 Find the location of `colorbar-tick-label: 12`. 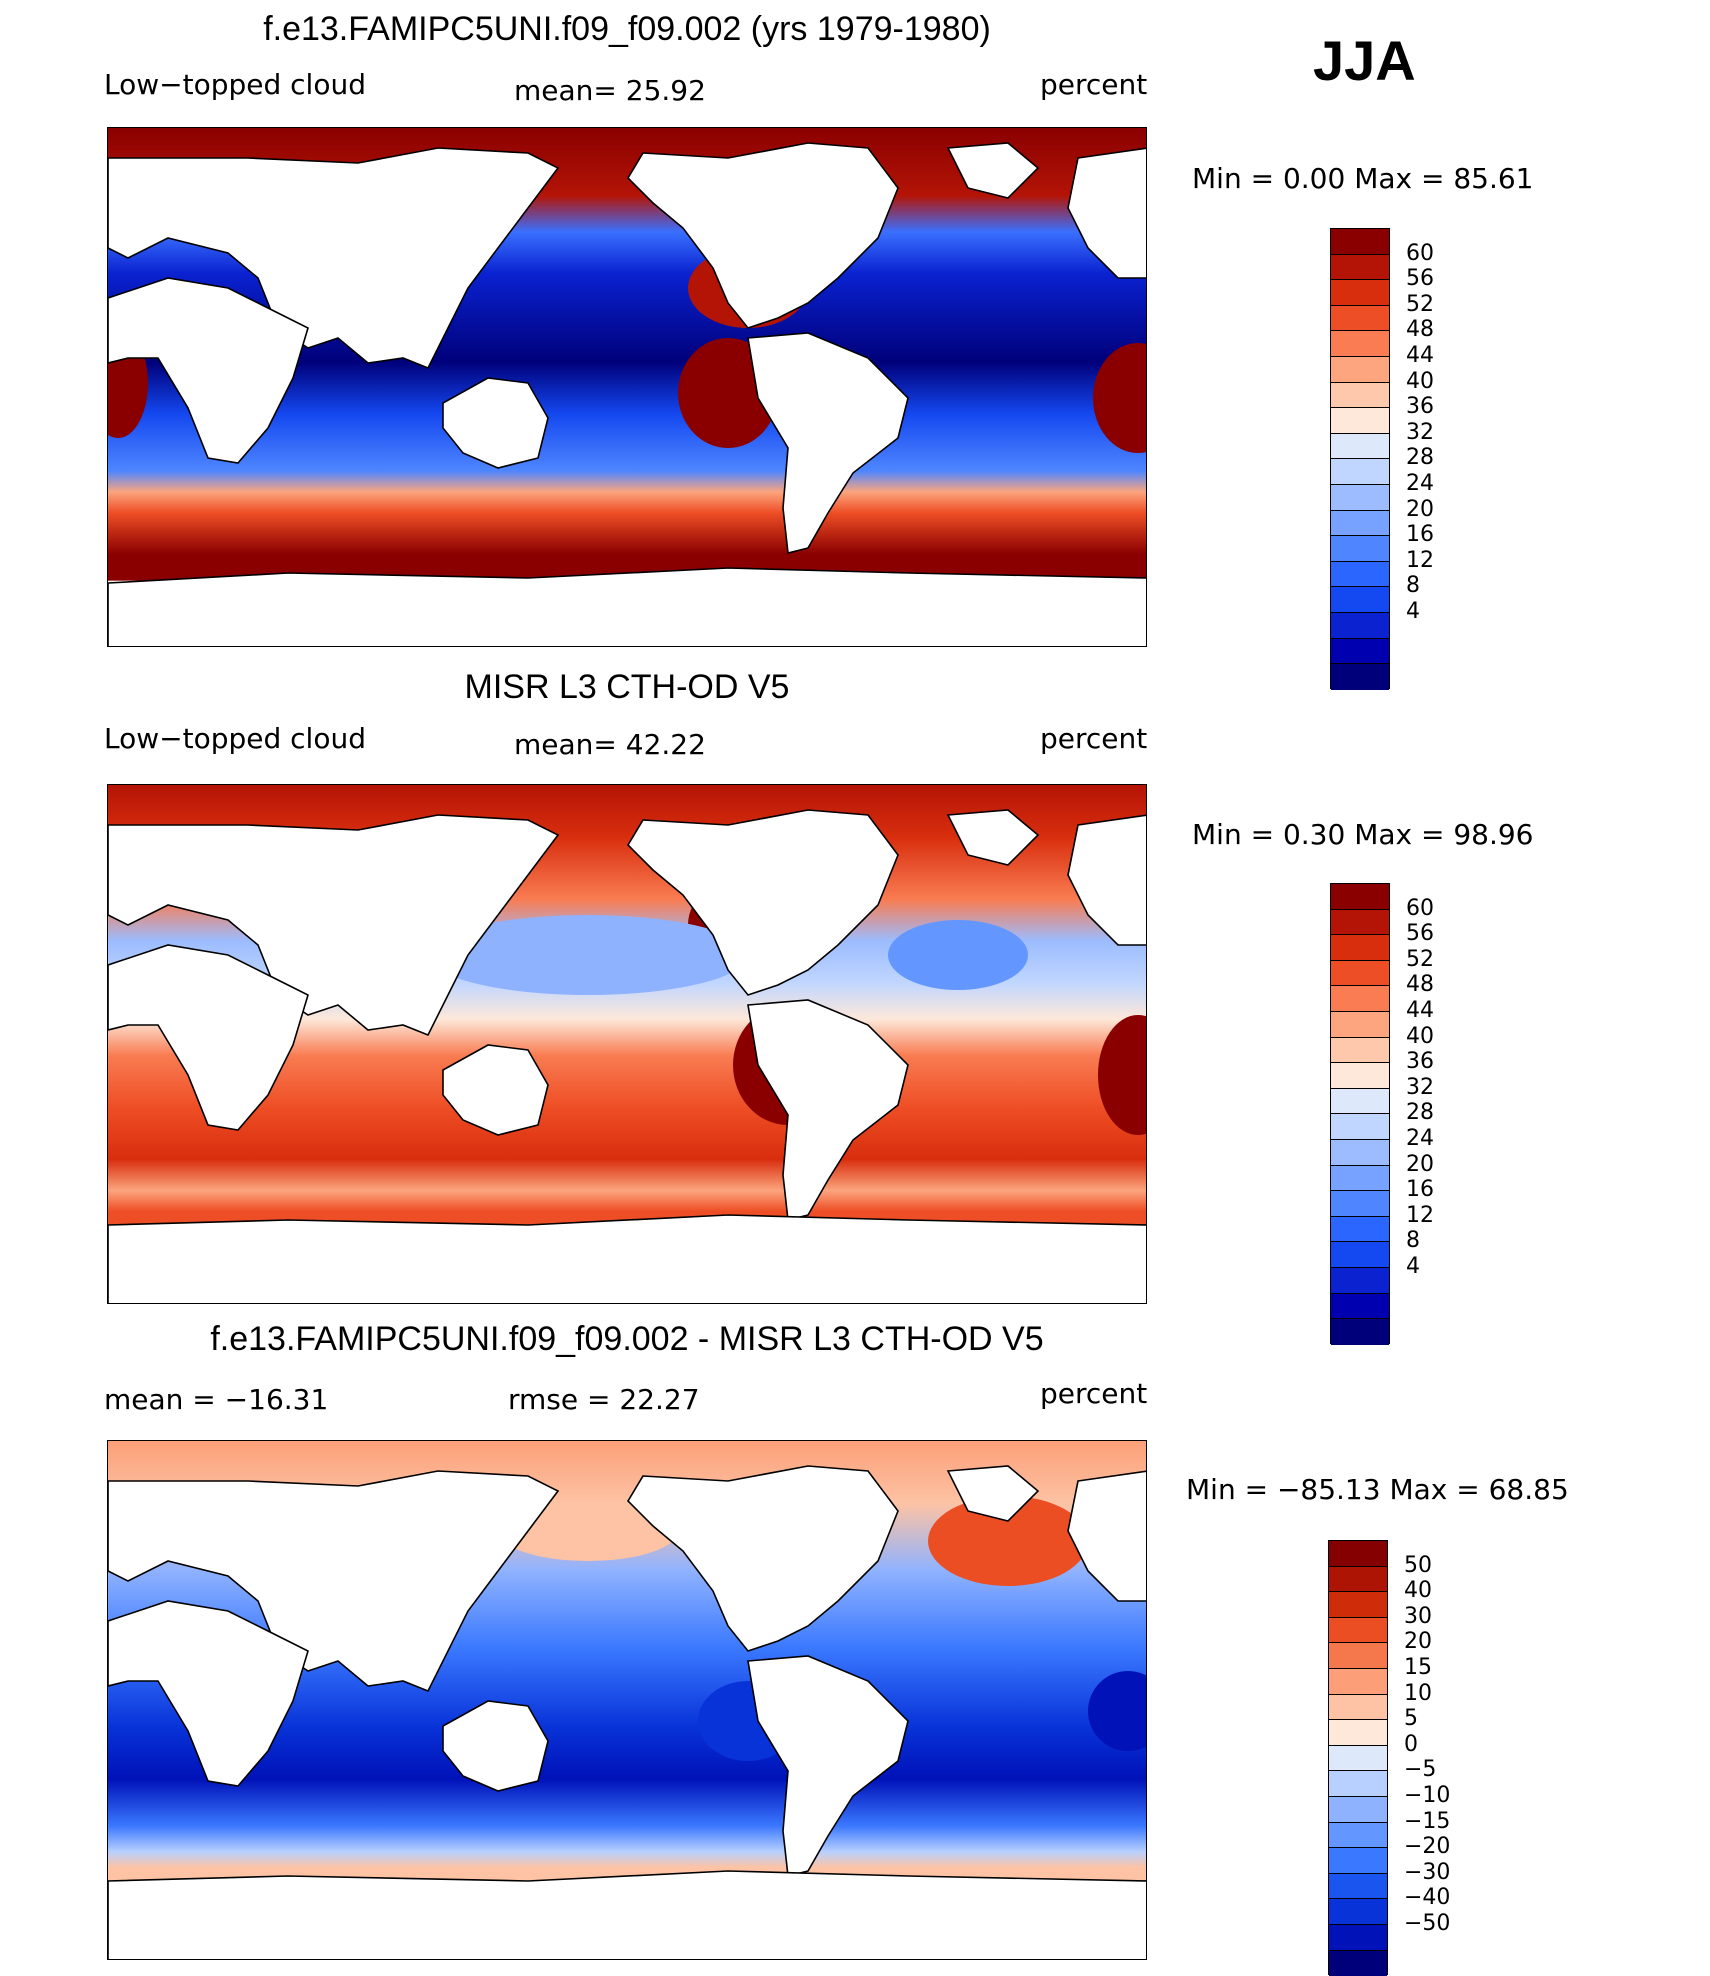

colorbar-tick-label: 12 is located at coordinates (1420, 1215).